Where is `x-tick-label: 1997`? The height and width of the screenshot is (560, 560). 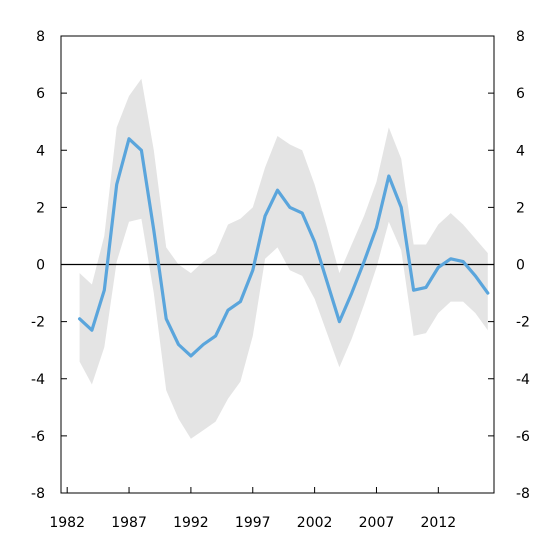 x-tick-label: 1997 is located at coordinates (253, 523).